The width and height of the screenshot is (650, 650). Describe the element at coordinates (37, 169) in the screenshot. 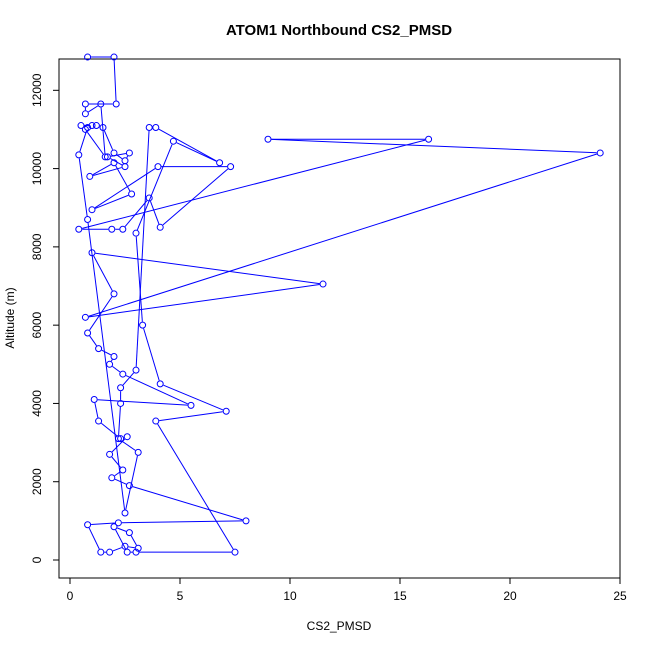

I see `y-tick-label: 10000` at that location.